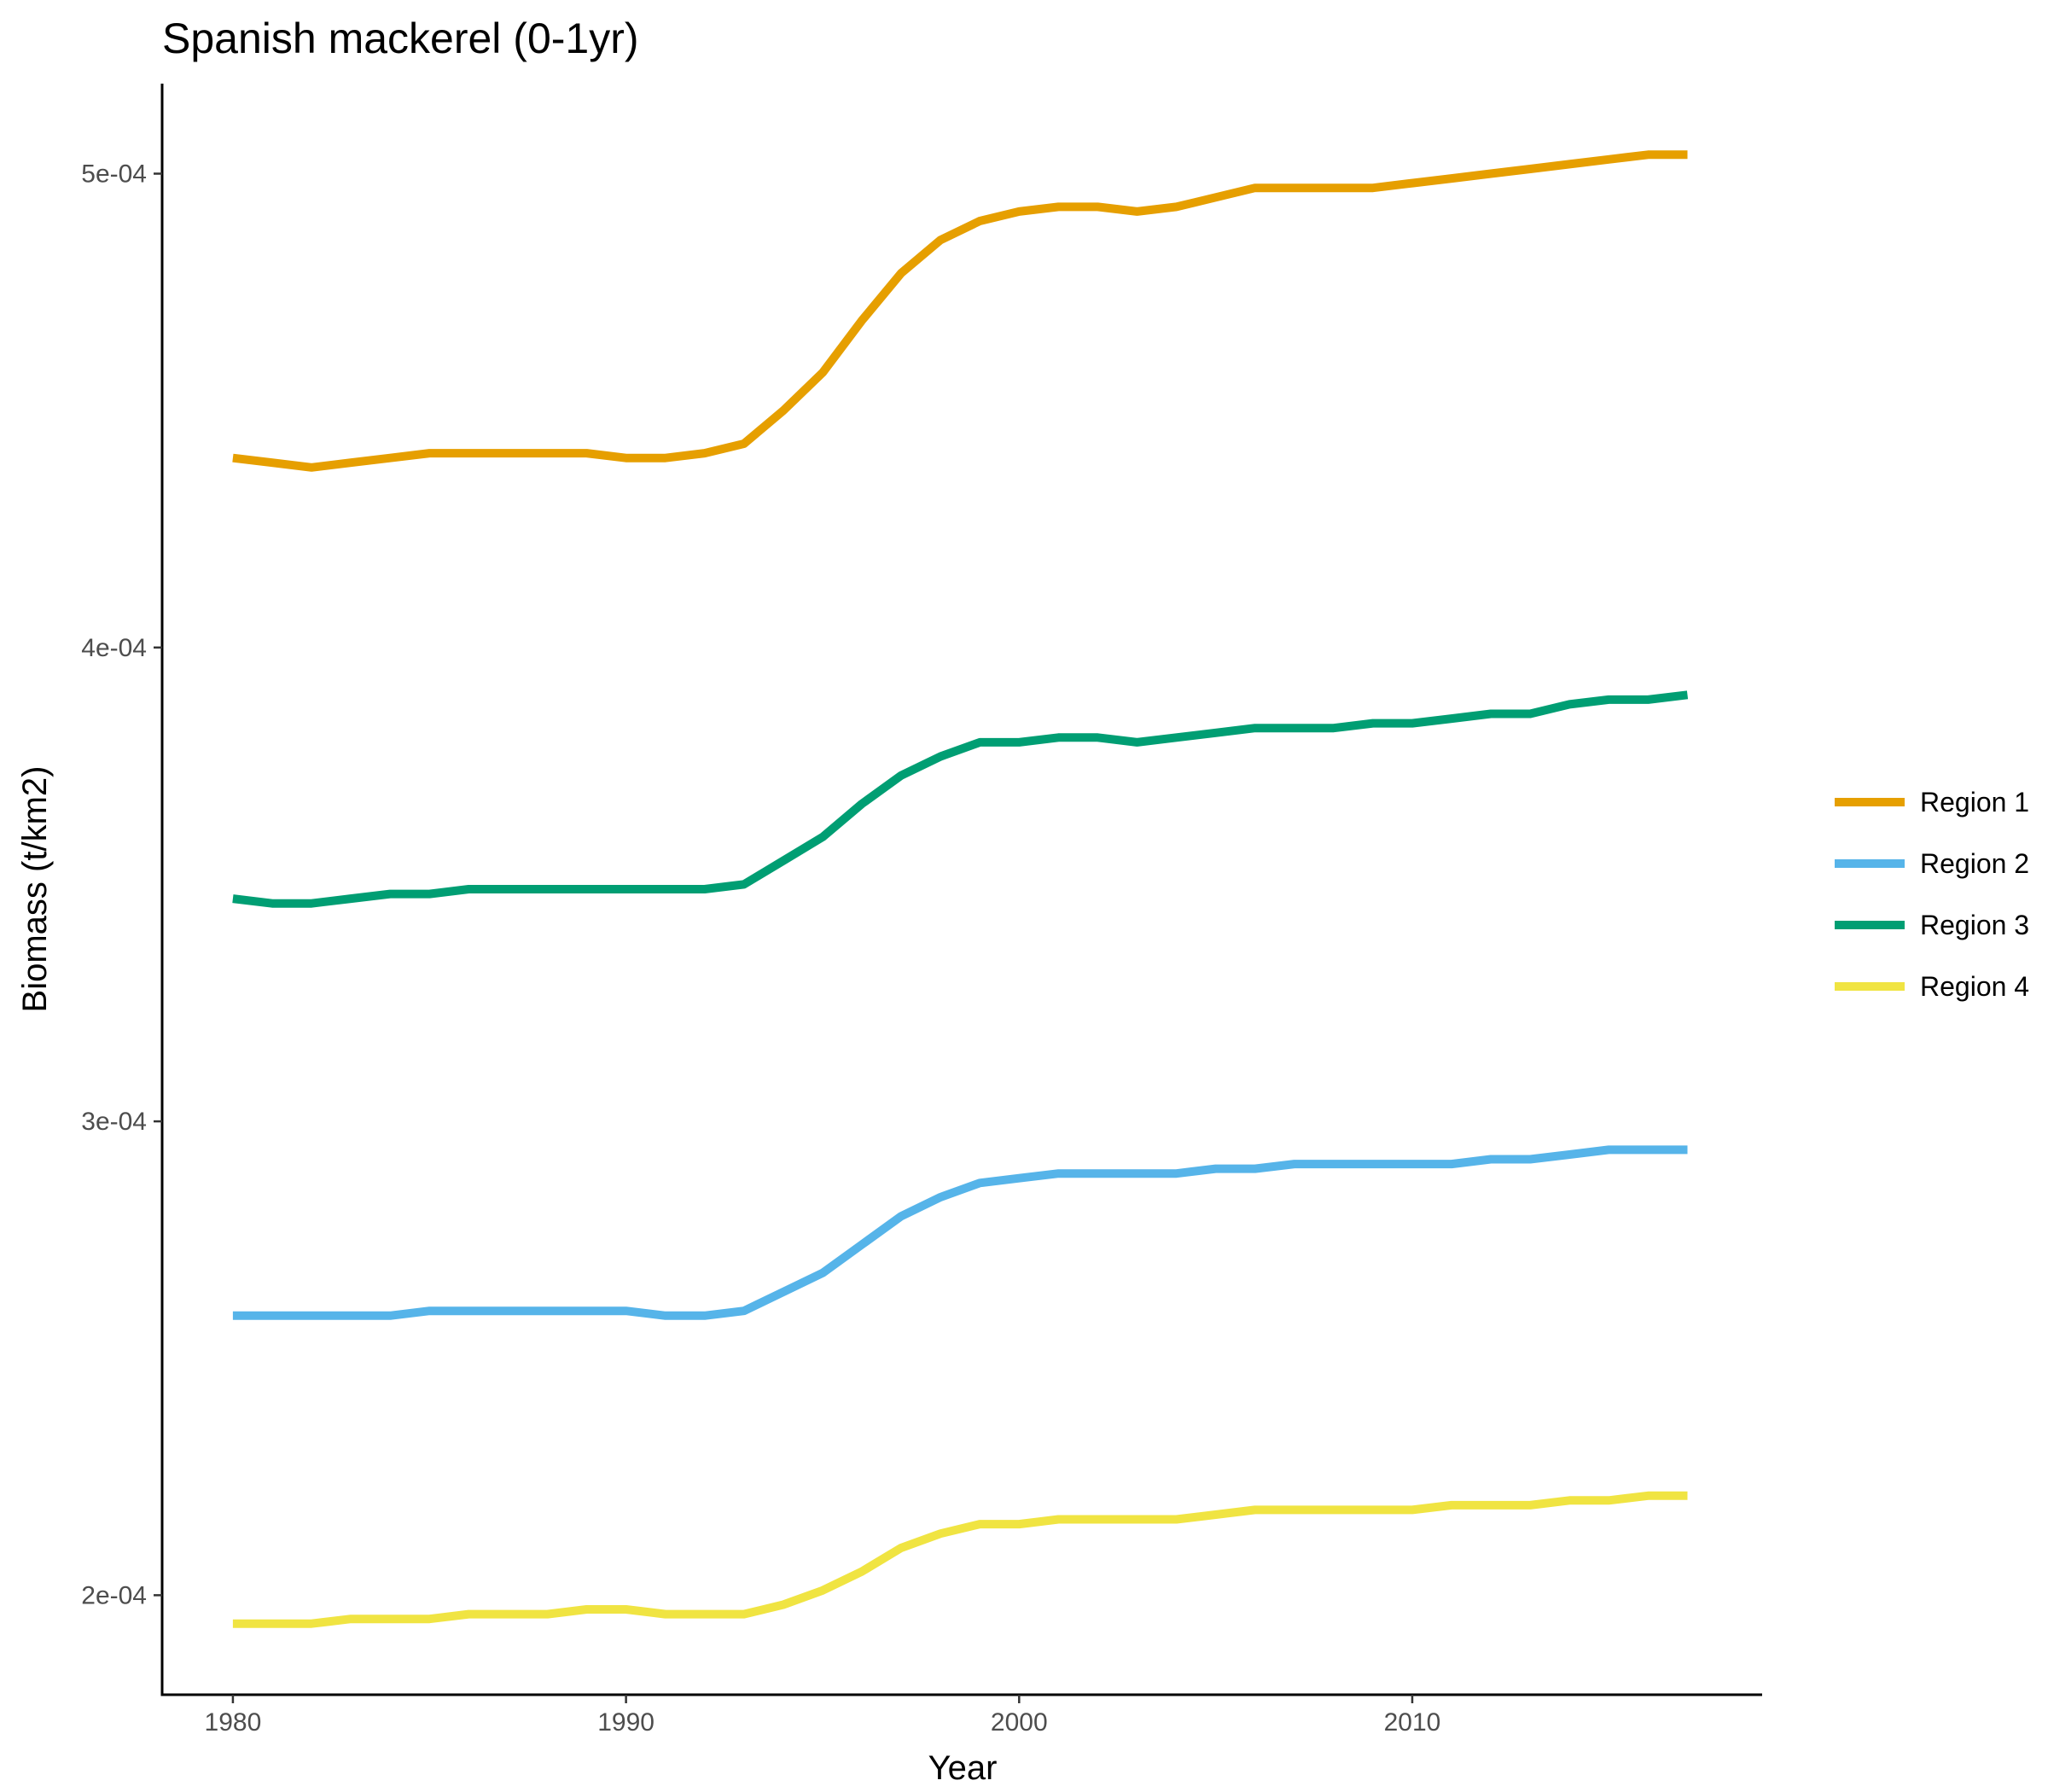  What do you see at coordinates (1975, 802) in the screenshot?
I see `legend-label-region-1: Region 1` at bounding box center [1975, 802].